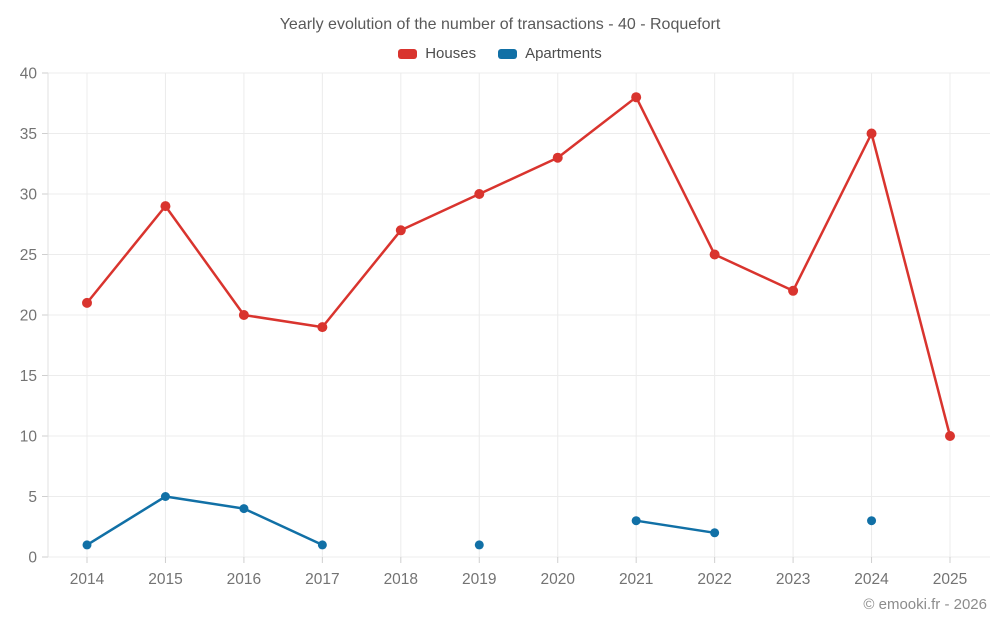 The image size is (1000, 625). What do you see at coordinates (408, 53) in the screenshot?
I see `houses-swatch-icon` at bounding box center [408, 53].